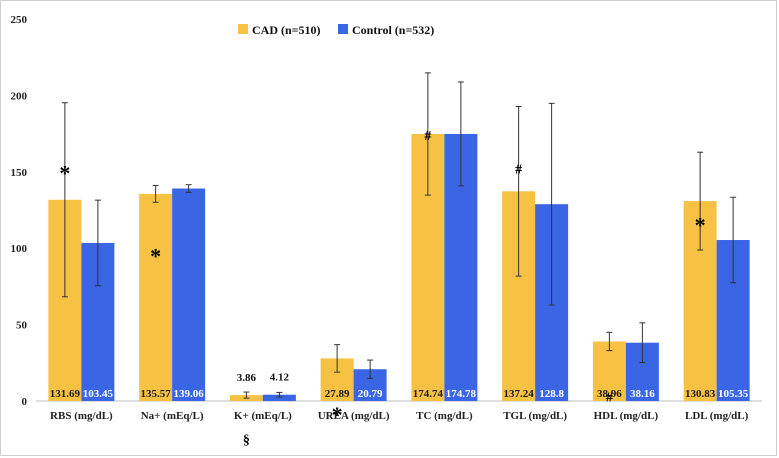 This screenshot has width=779, height=458. Describe the element at coordinates (189, 394) in the screenshot. I see `data-label-control: 139.06` at that location.